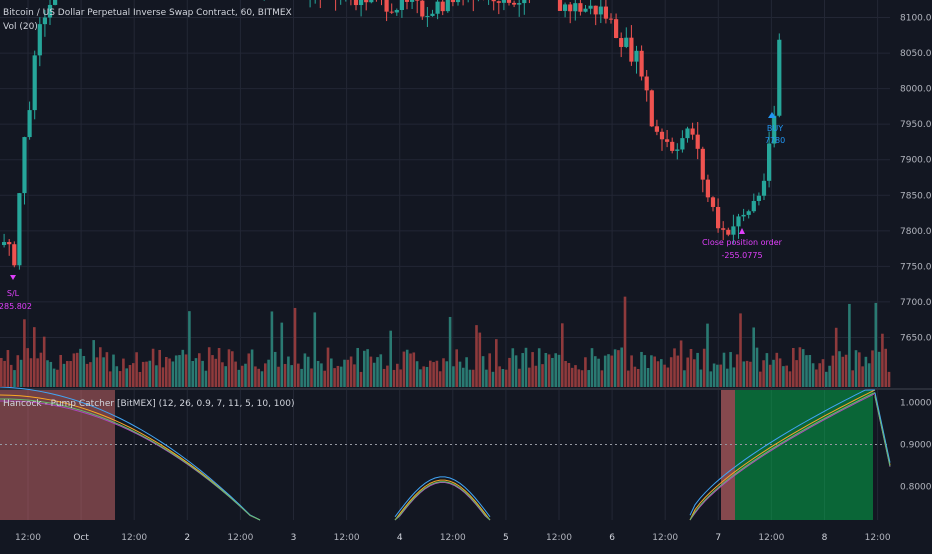  I want to click on time-tick-label: 7, so click(718, 538).